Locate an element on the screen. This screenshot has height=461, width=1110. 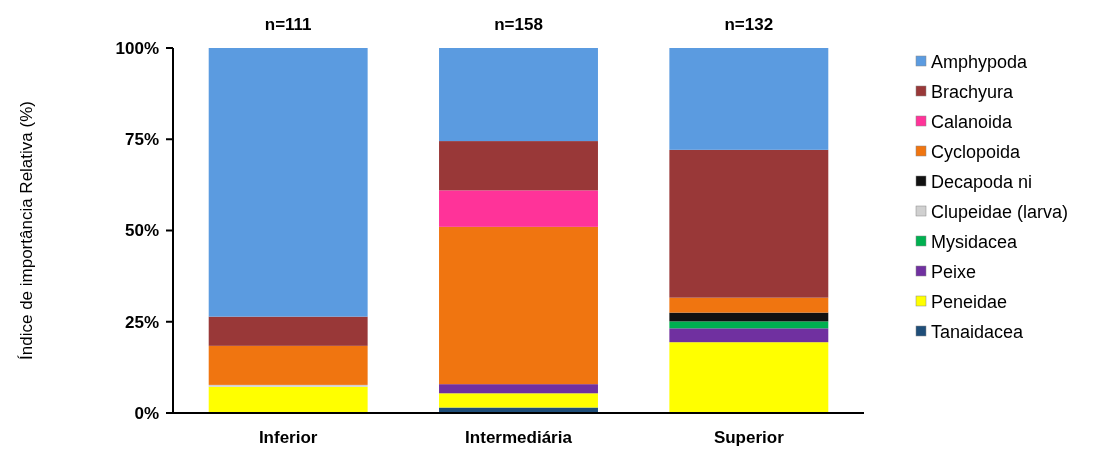
legend-label: Decapoda ni is located at coordinates (982, 182).